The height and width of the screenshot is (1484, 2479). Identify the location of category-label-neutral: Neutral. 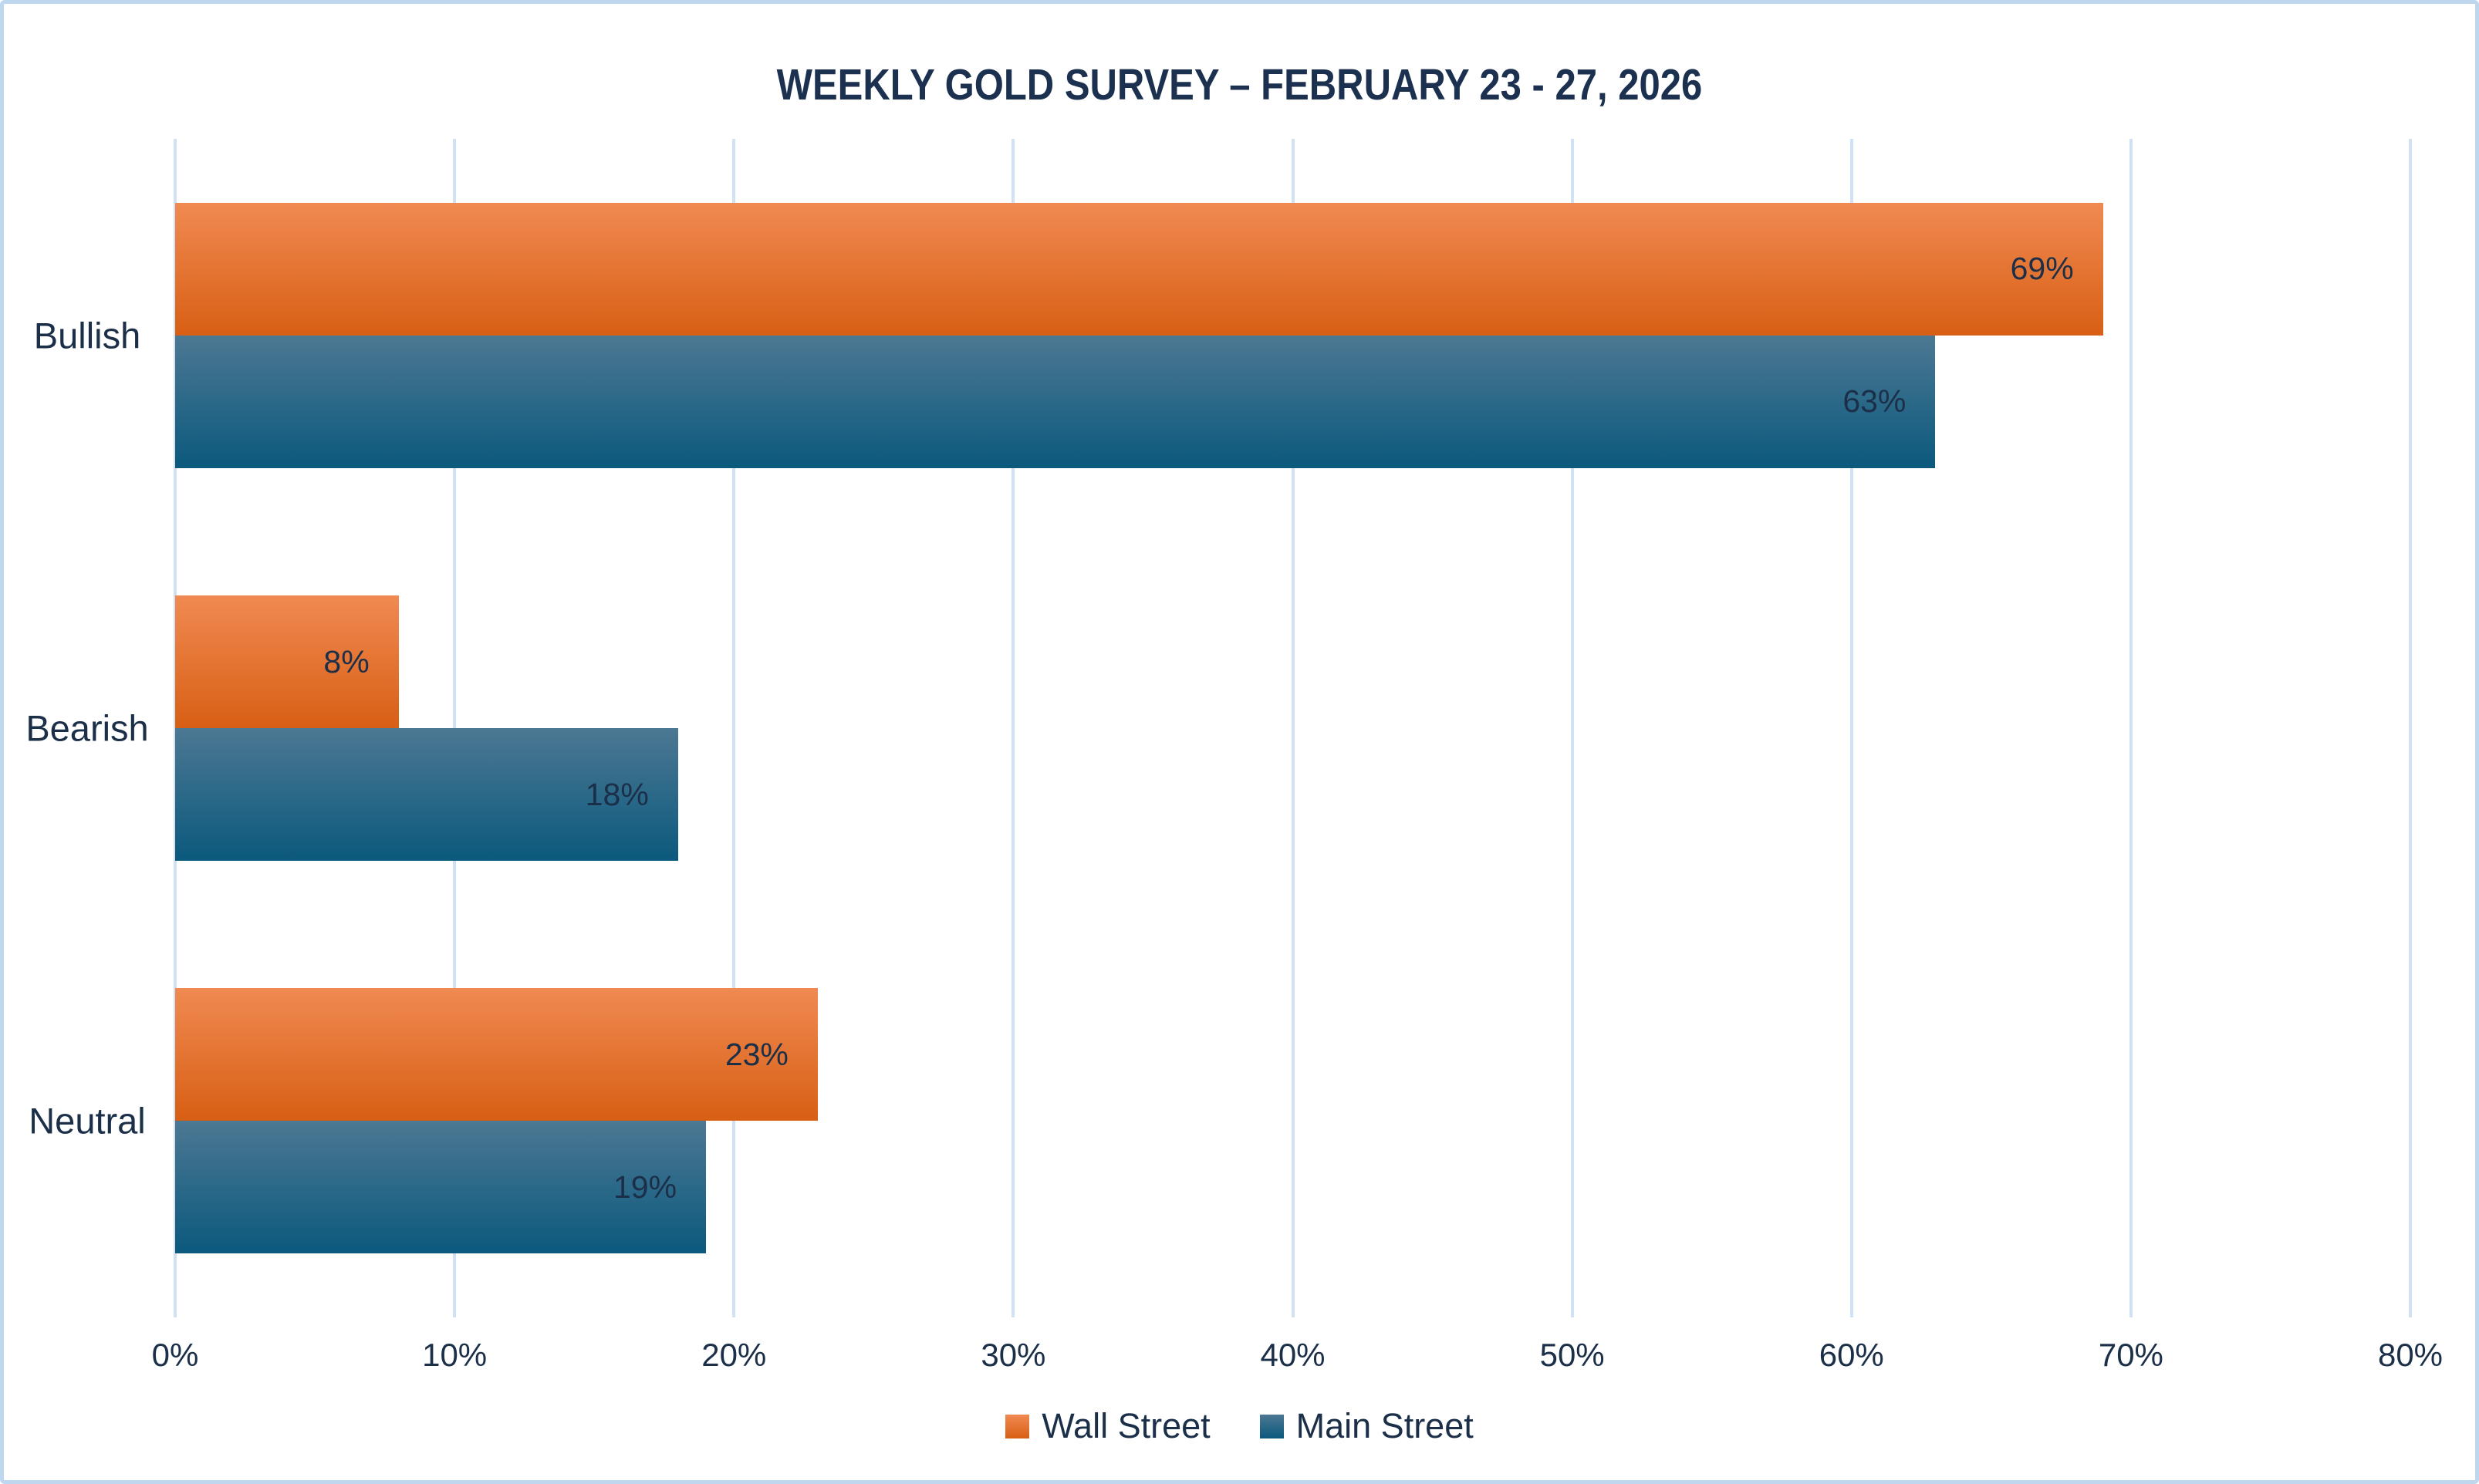
(87, 1121).